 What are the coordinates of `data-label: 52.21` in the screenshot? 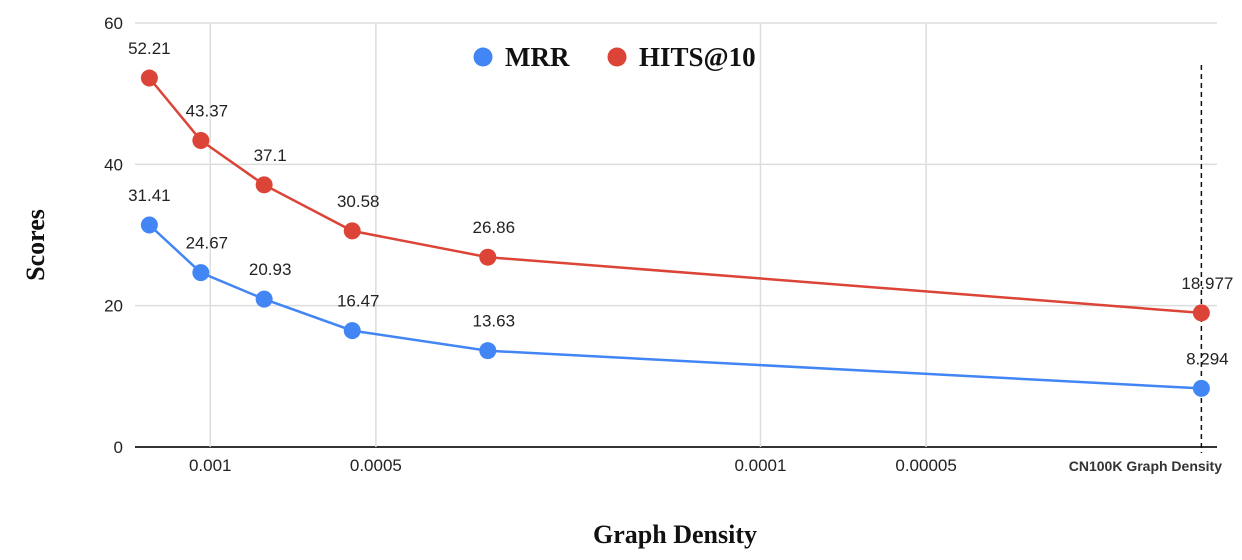 It's located at (149, 48).